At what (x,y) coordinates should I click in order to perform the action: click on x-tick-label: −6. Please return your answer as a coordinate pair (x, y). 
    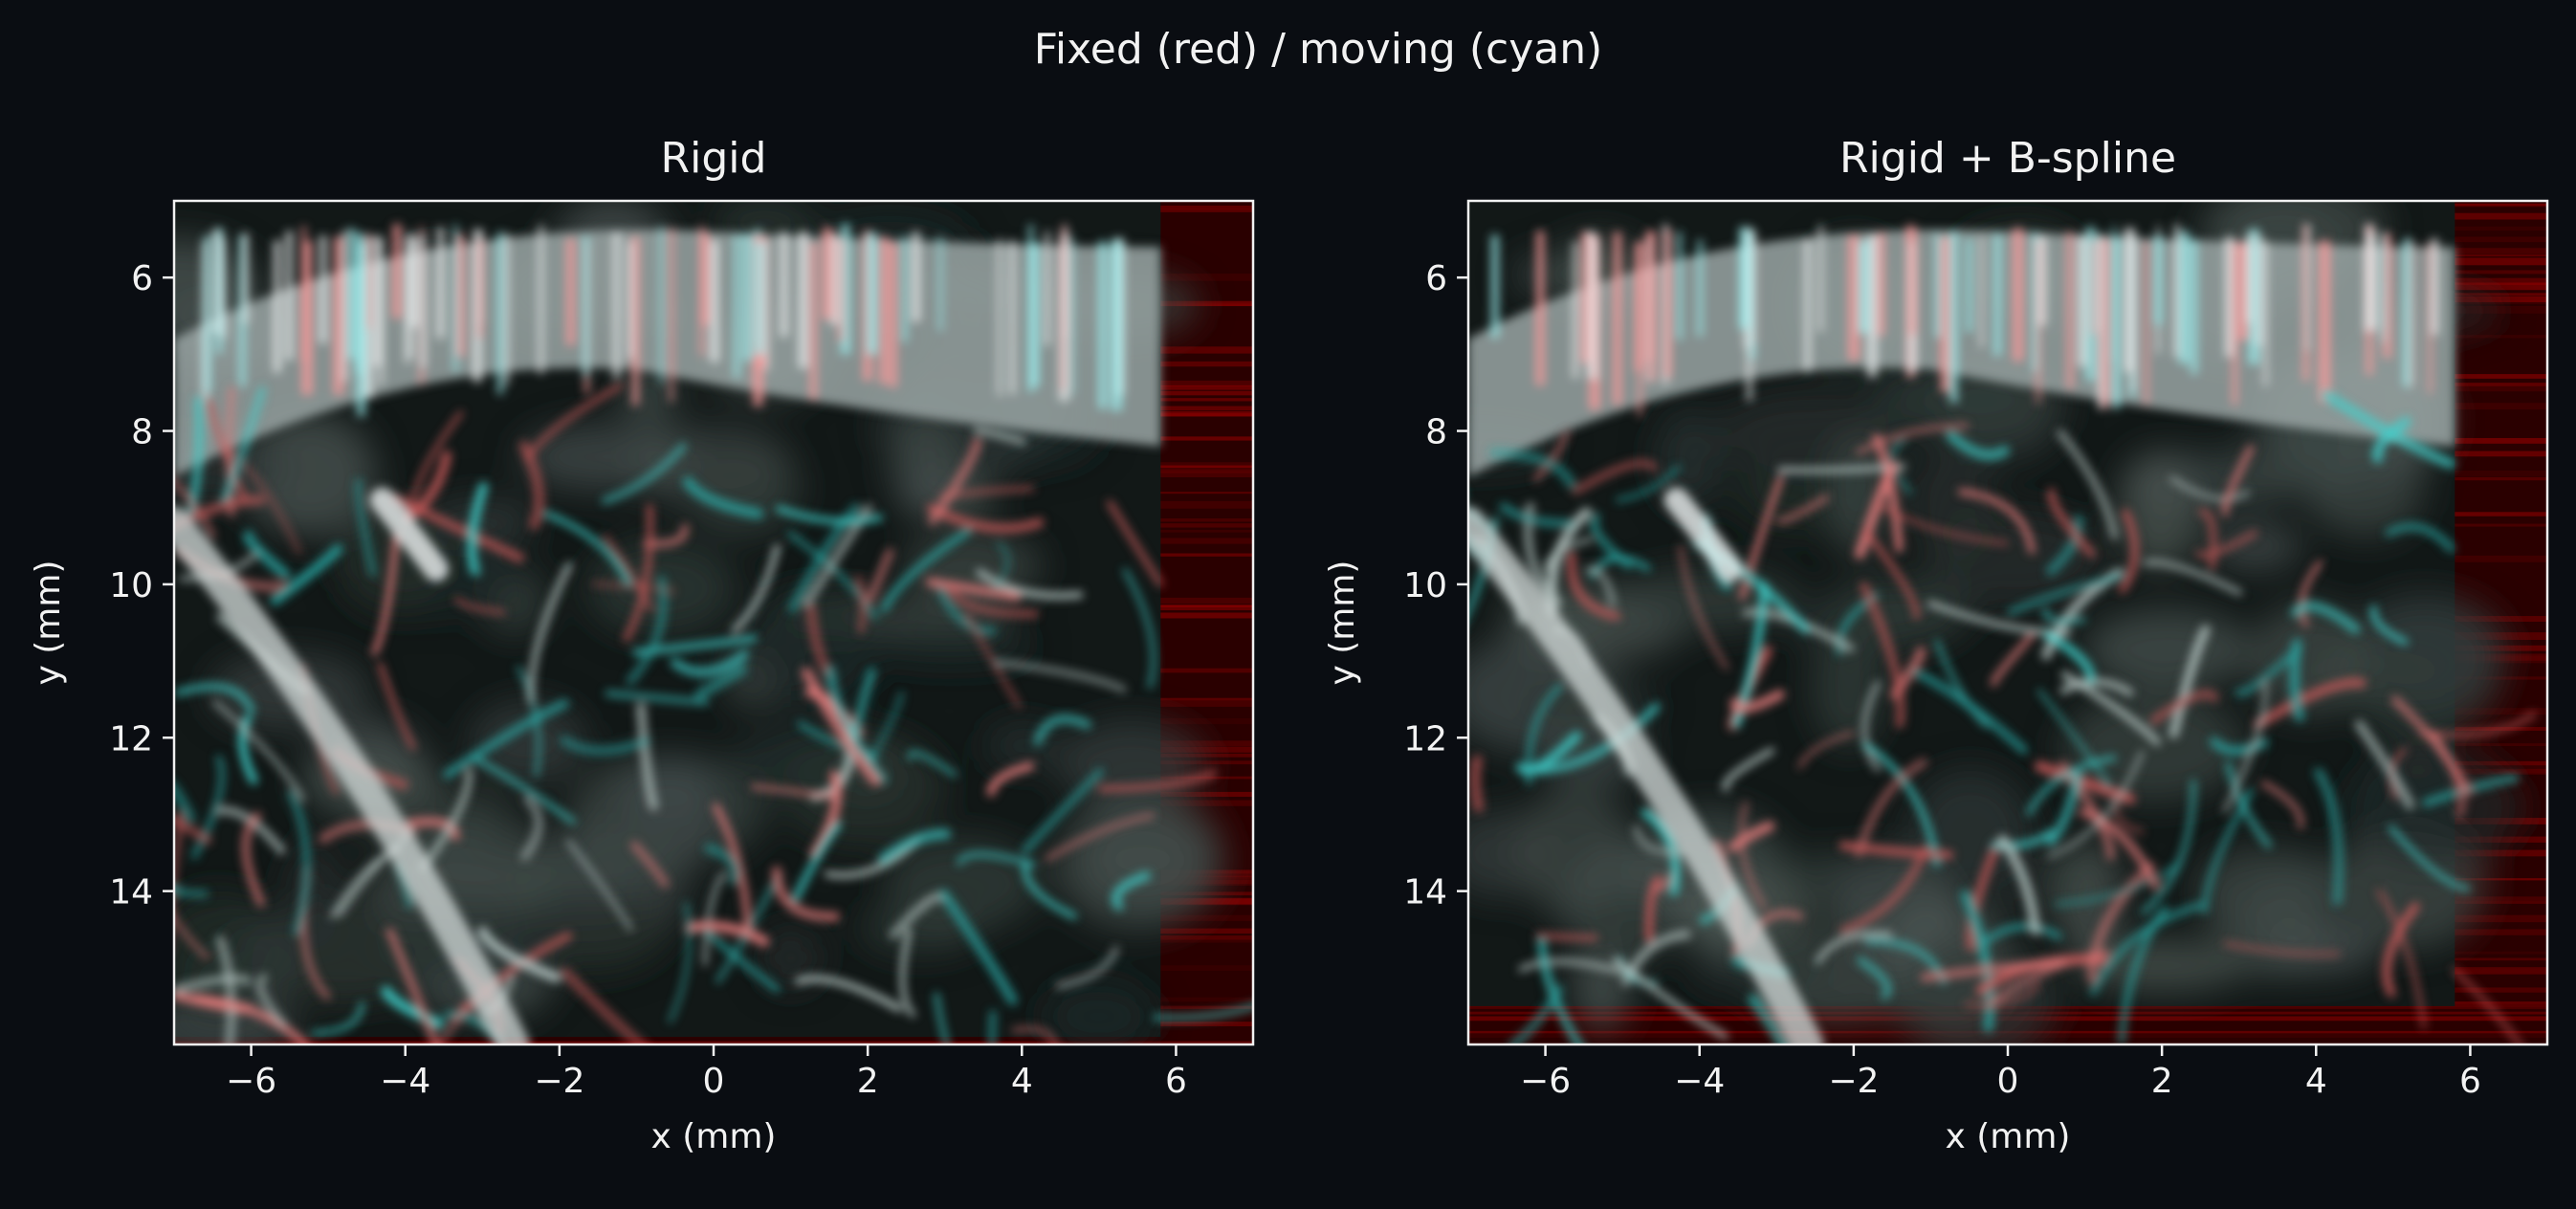
    Looking at the image, I should click on (251, 1082).